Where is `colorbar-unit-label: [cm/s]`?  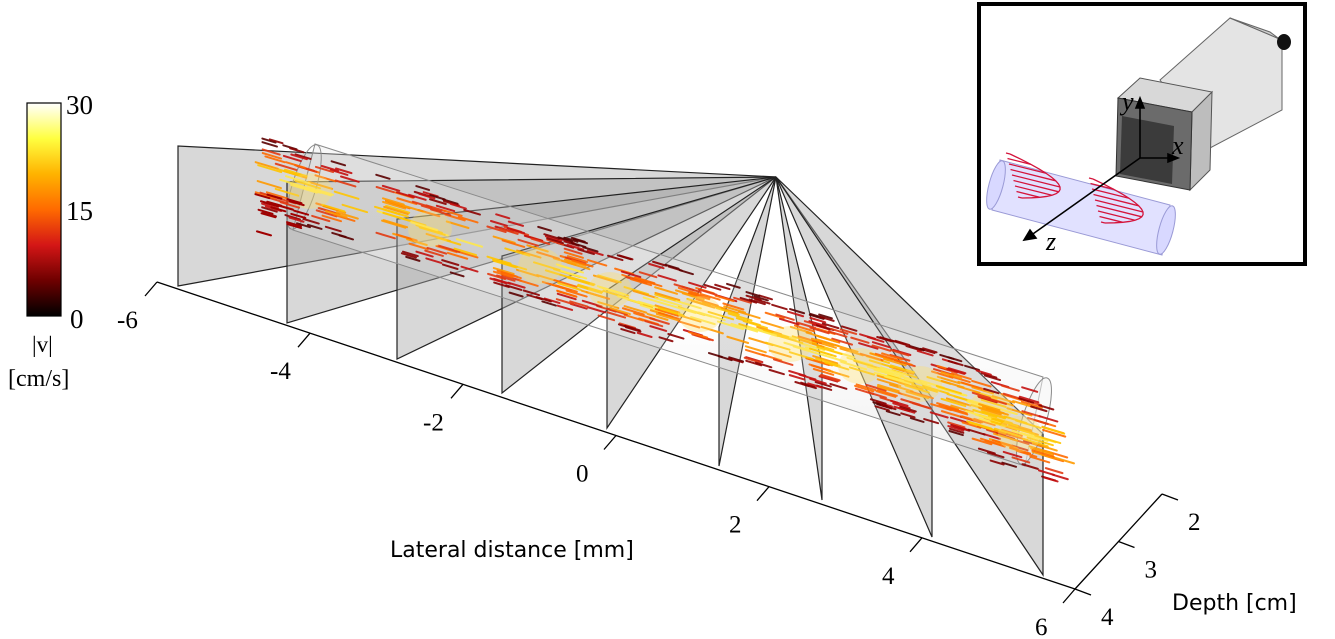 colorbar-unit-label: [cm/s] is located at coordinates (38, 379).